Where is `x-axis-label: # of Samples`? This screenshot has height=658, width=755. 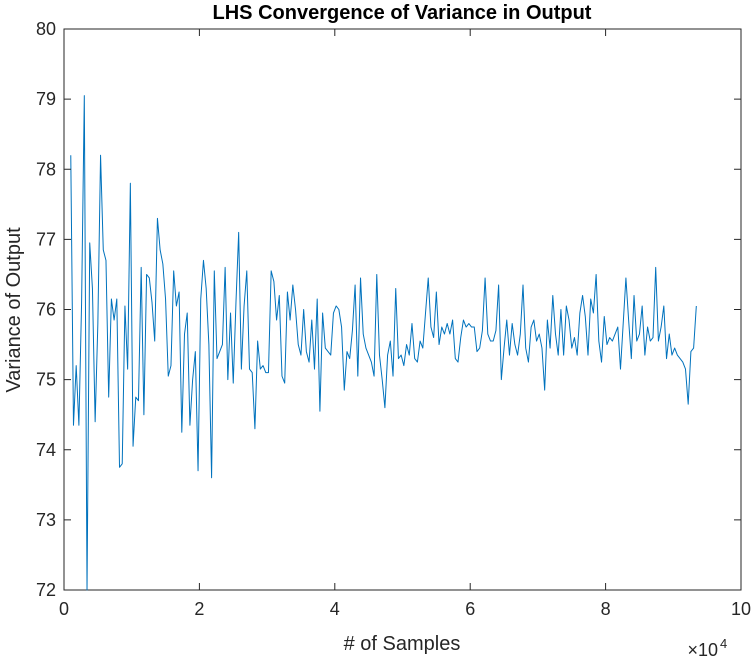
x-axis-label: # of Samples is located at coordinates (402, 644).